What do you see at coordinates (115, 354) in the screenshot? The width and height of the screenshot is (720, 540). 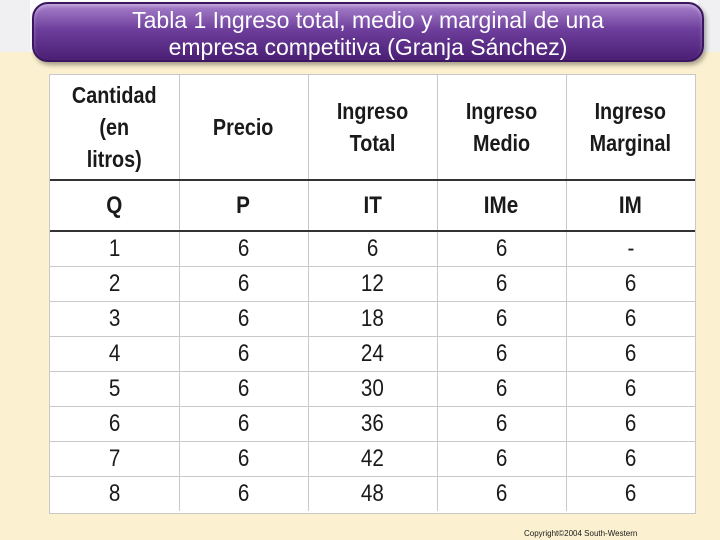 I see `cell-q: 4` at bounding box center [115, 354].